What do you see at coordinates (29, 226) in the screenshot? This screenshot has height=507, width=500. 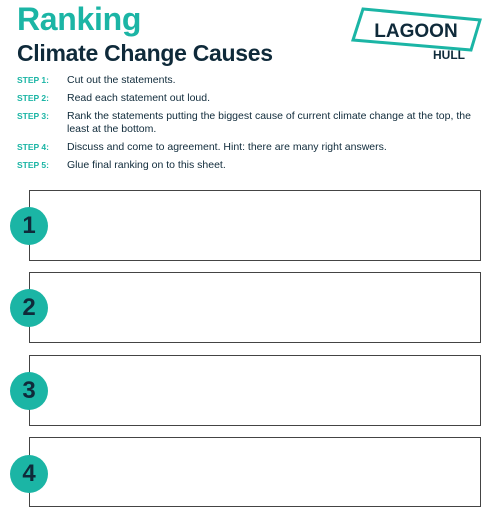 I see `rank-number-badge: 1` at bounding box center [29, 226].